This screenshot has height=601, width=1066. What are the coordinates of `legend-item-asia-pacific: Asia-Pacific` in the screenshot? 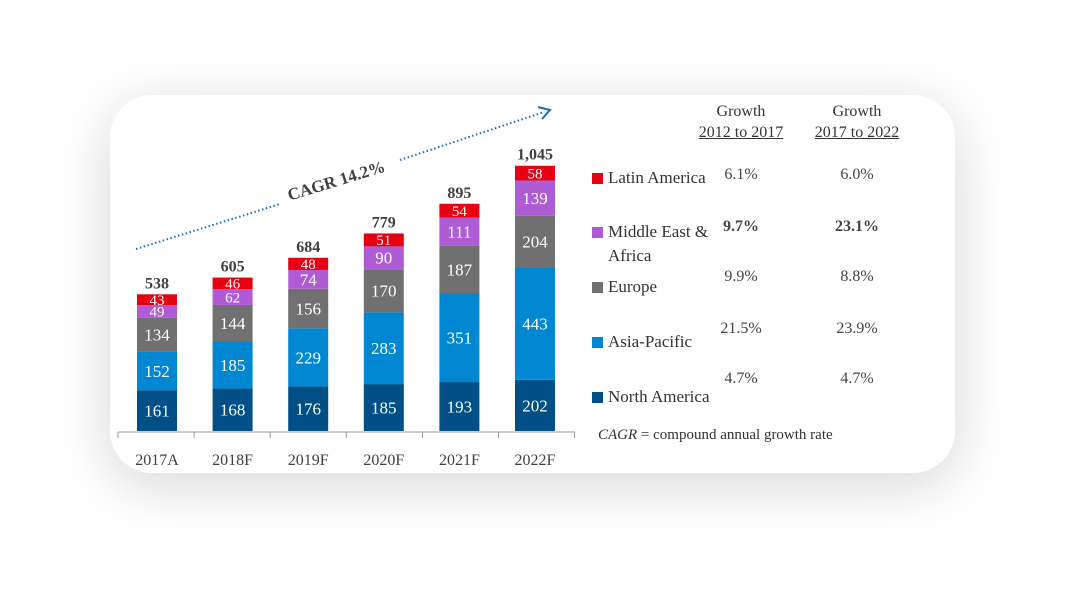 It's located at (642, 342).